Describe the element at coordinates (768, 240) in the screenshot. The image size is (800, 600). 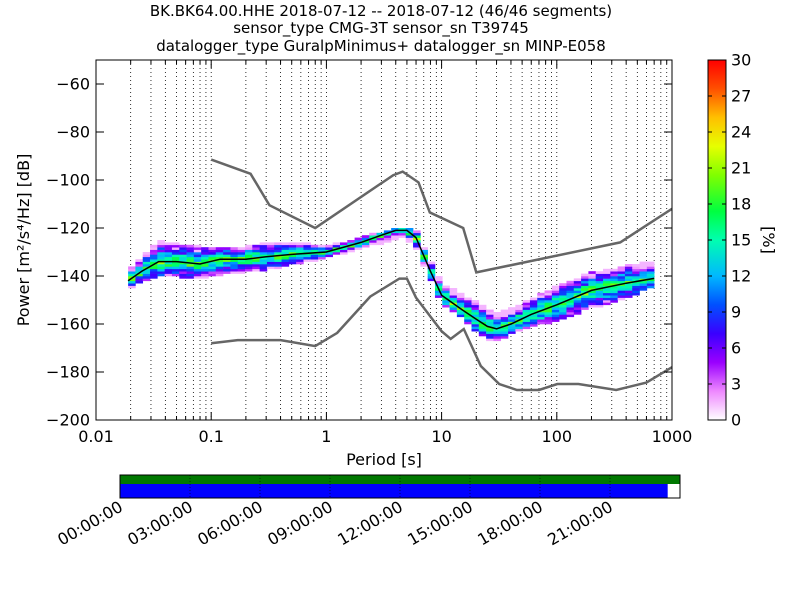
I see `colorbar-label: [%]` at that location.